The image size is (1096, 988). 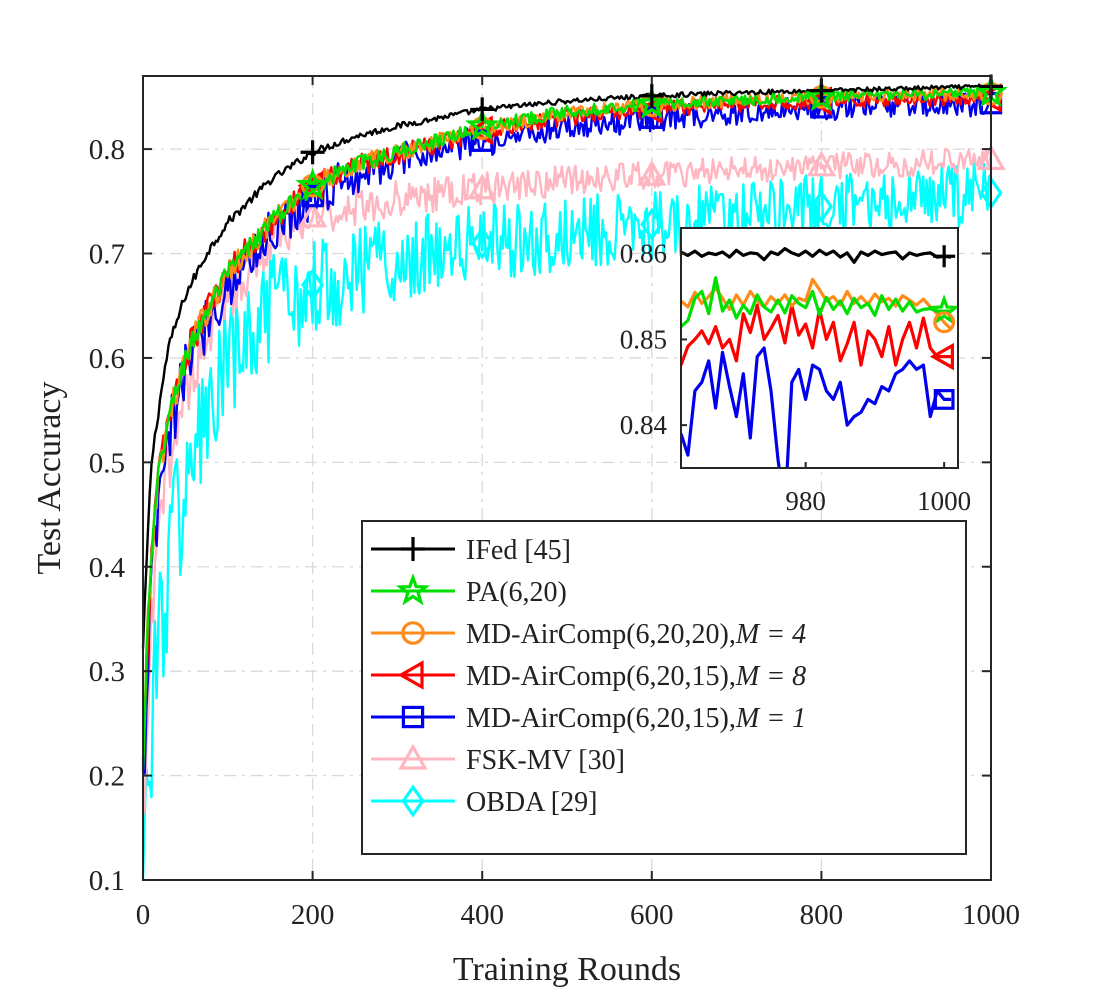 I want to click on legend-label-main: OBDA [29], so click(x=531, y=802).